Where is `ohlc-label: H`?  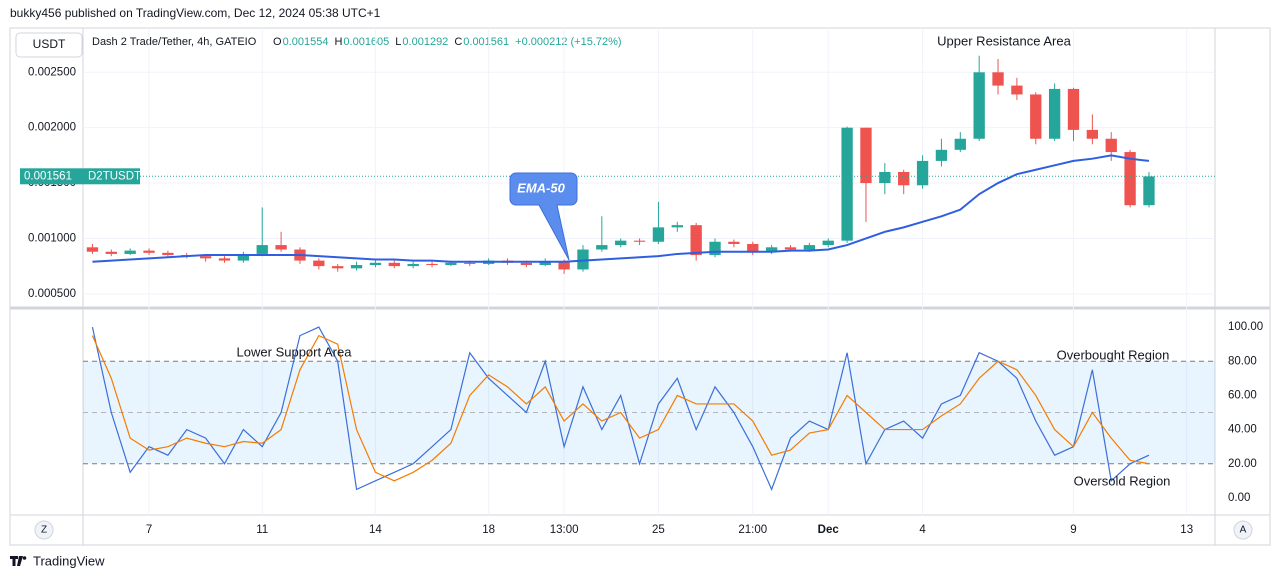
ohlc-label: H is located at coordinates (338, 42).